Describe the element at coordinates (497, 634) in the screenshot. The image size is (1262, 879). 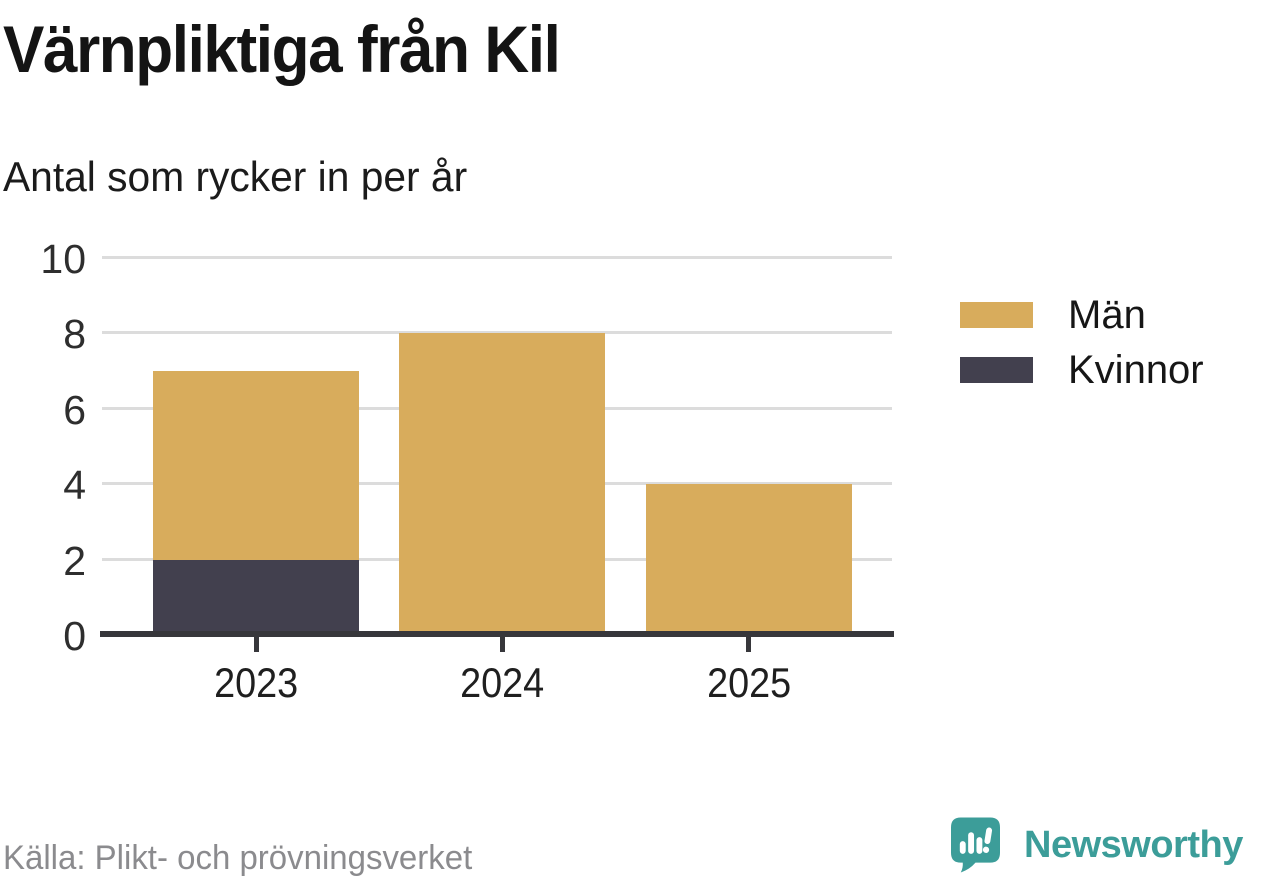
I see `x-axis-line` at that location.